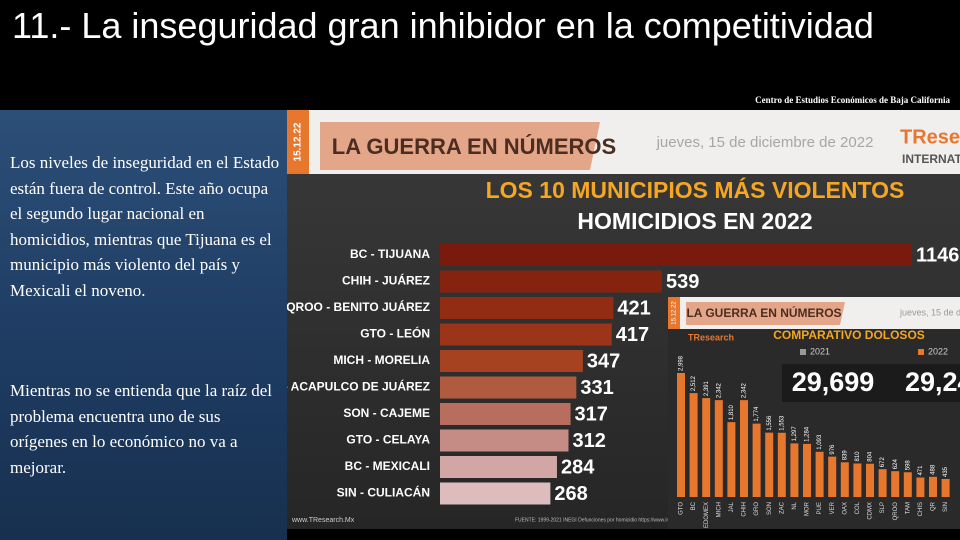 The height and width of the screenshot is (540, 960). I want to click on value-label: 810, so click(858, 456).